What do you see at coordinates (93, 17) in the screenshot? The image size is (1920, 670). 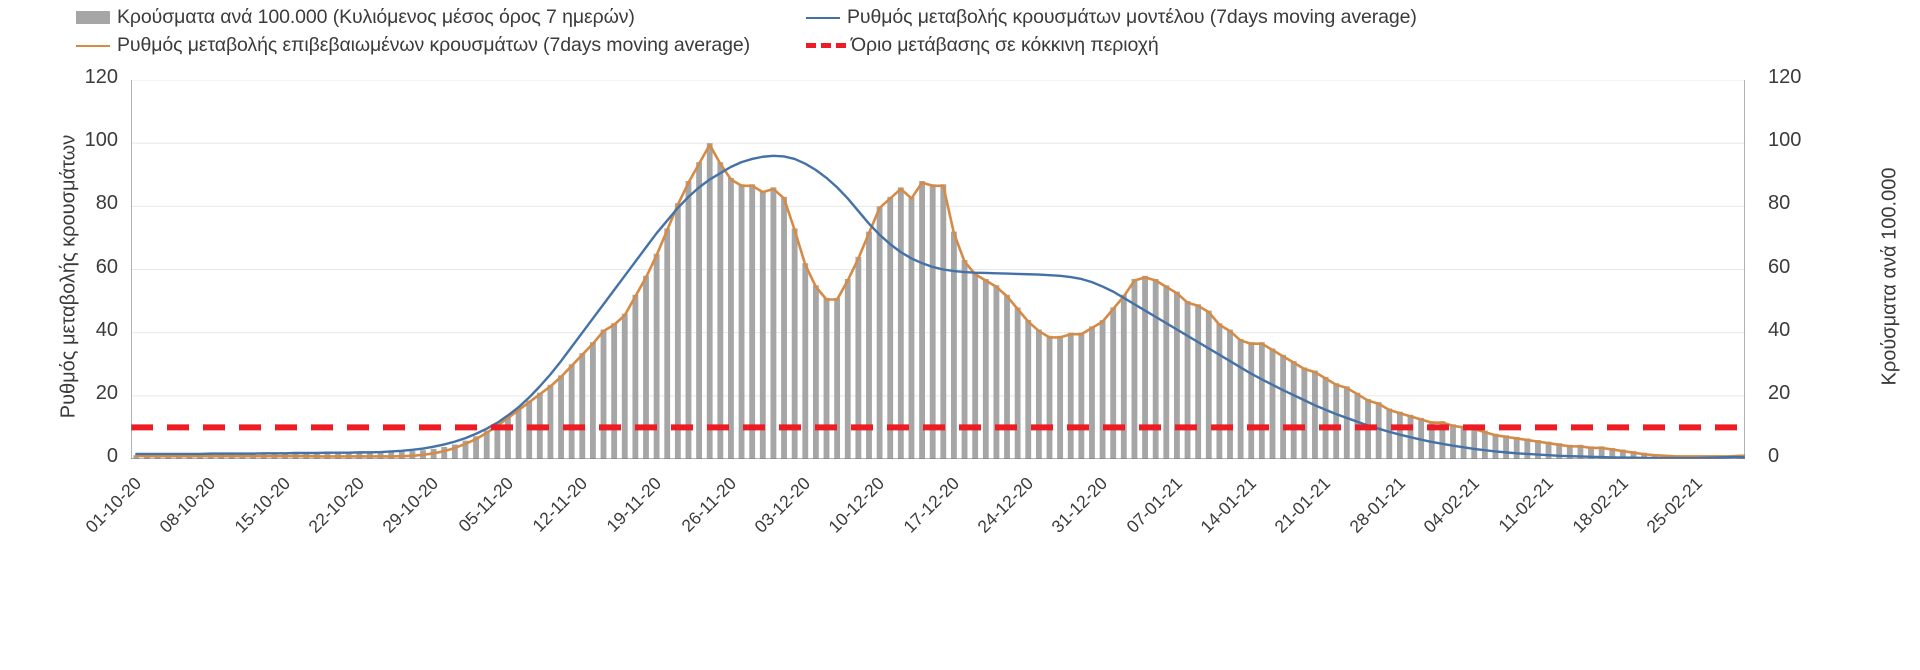 I see `bar-swatch-icon` at bounding box center [93, 17].